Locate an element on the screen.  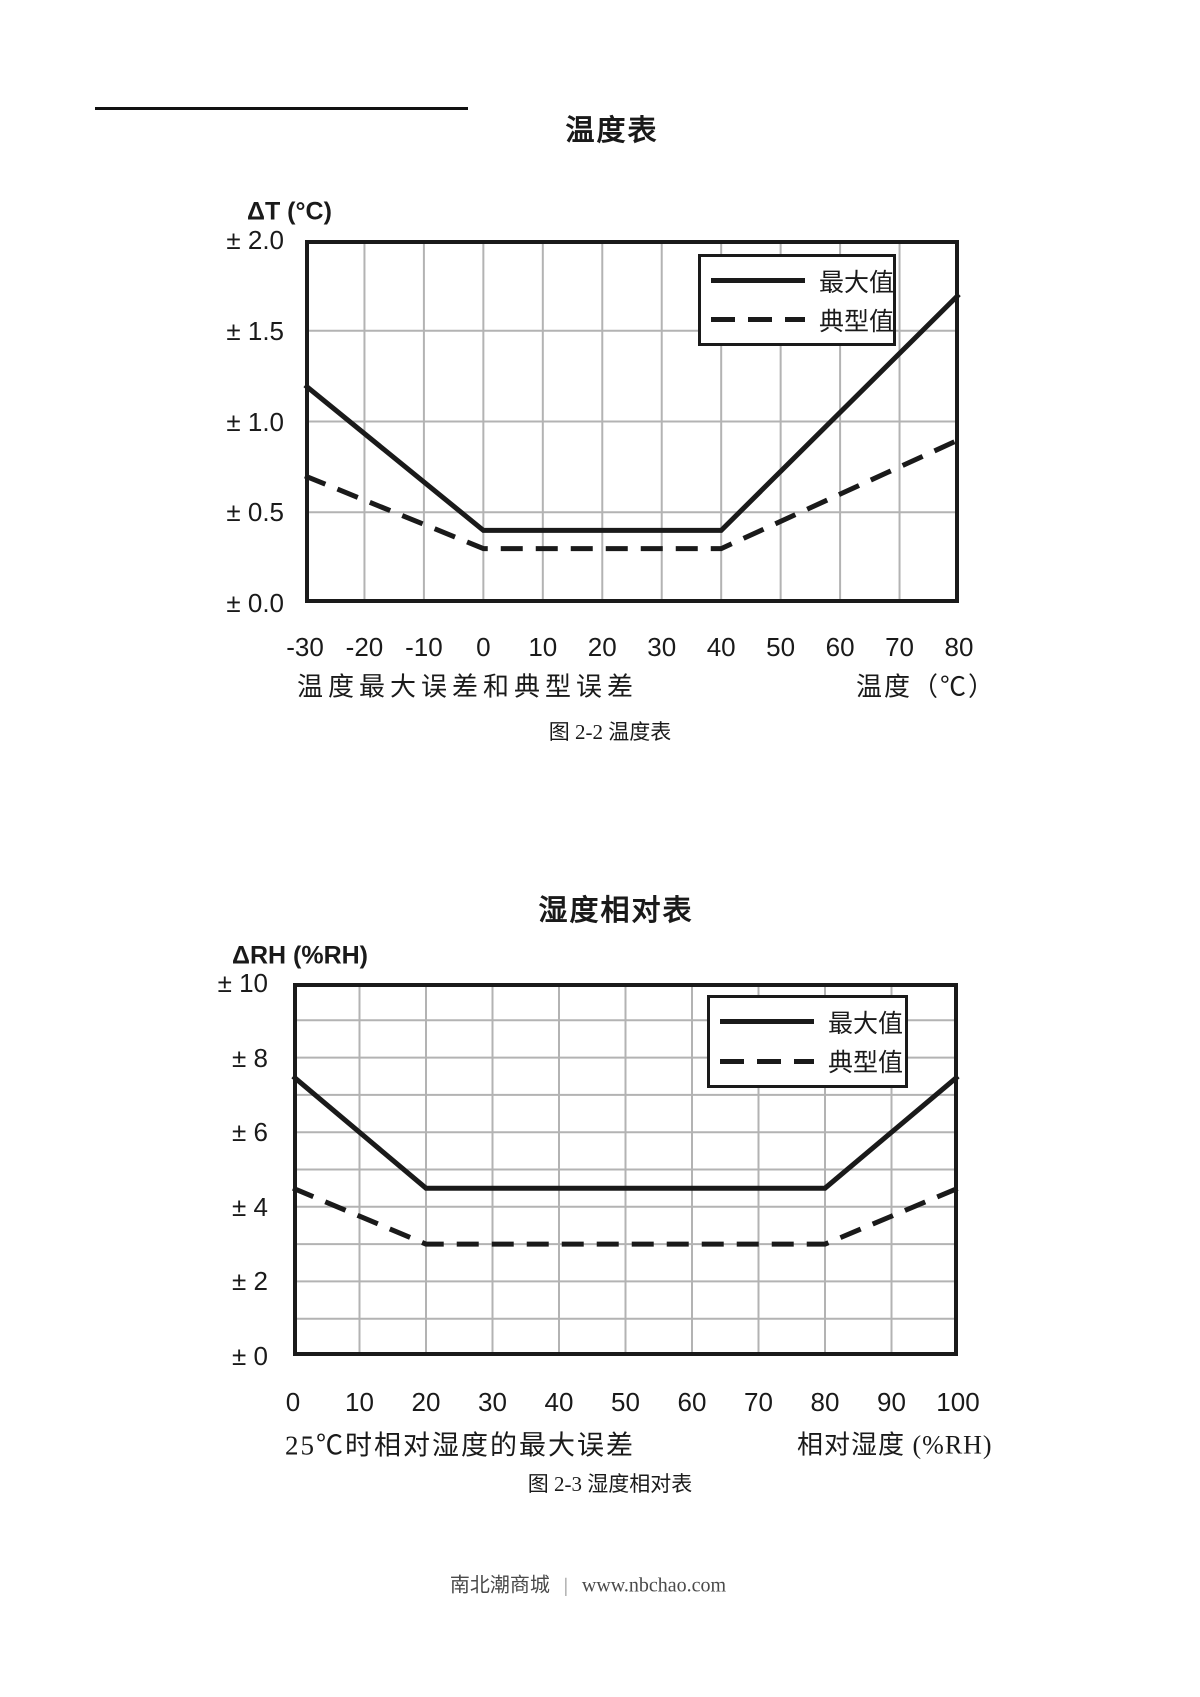
y-tick-label: ± 1.0 is located at coordinates (255, 421).